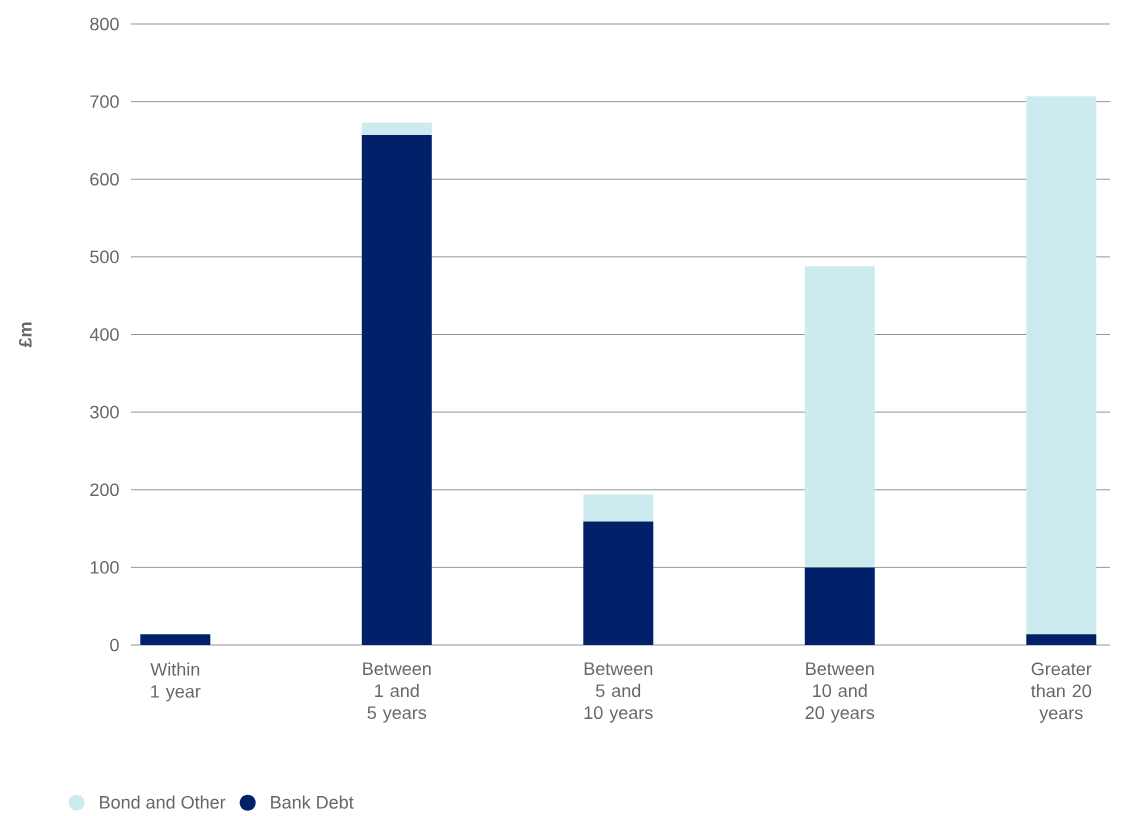  What do you see at coordinates (104, 24) in the screenshot?
I see `y-tick-label: 800` at bounding box center [104, 24].